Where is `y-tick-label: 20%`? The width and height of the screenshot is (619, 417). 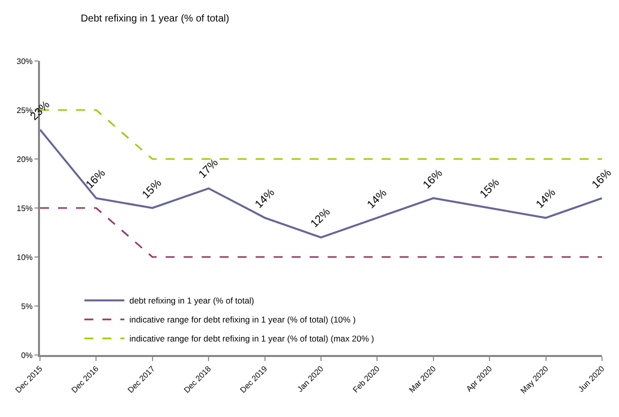
y-tick-label: 20% is located at coordinates (24, 159).